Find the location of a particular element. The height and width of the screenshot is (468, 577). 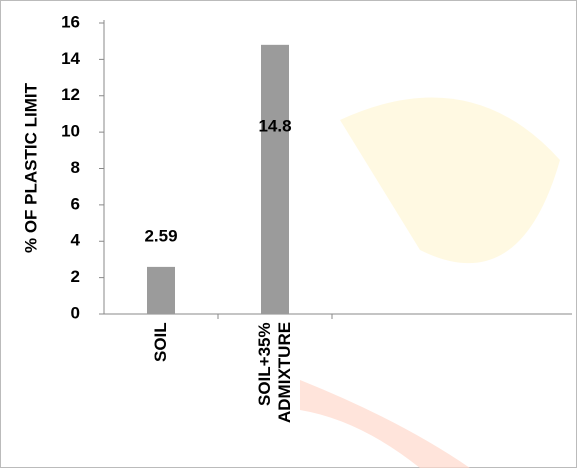

y-tick-label: 14 is located at coordinates (70, 58).